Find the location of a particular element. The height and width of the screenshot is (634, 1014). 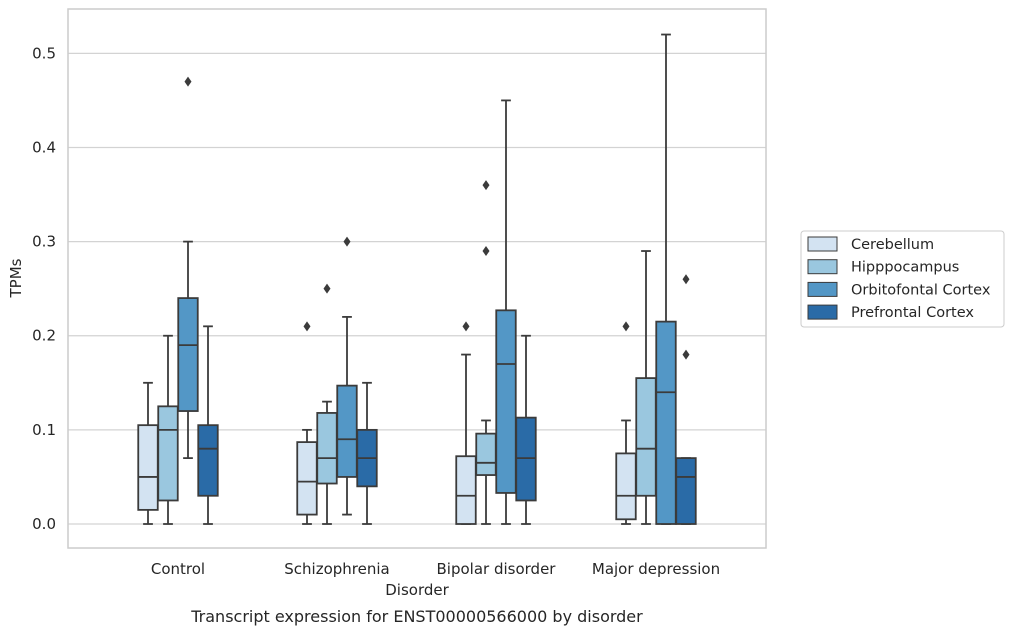

y-tick-label: 0.3 is located at coordinates (44, 242).